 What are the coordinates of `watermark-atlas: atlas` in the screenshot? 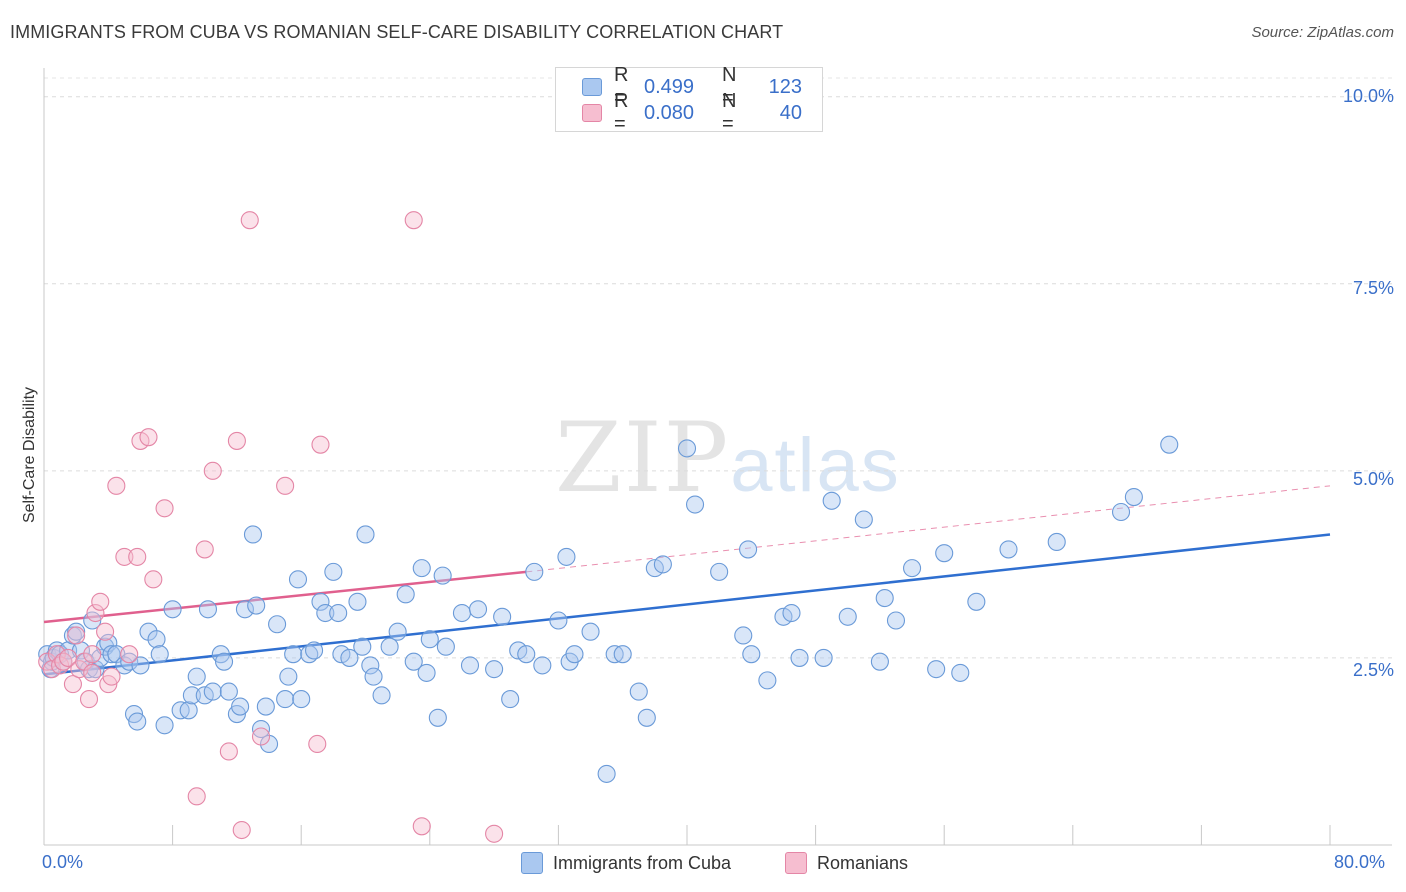 It's located at (815, 465).